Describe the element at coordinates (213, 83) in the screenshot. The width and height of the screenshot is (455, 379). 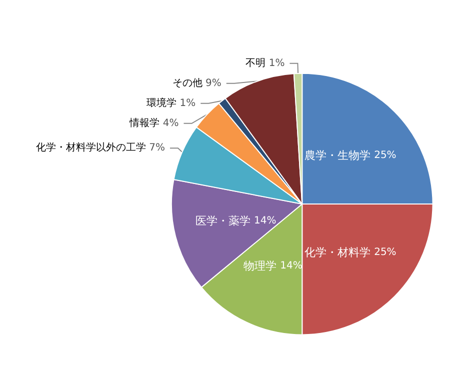
I see `data-label: 9%` at that location.